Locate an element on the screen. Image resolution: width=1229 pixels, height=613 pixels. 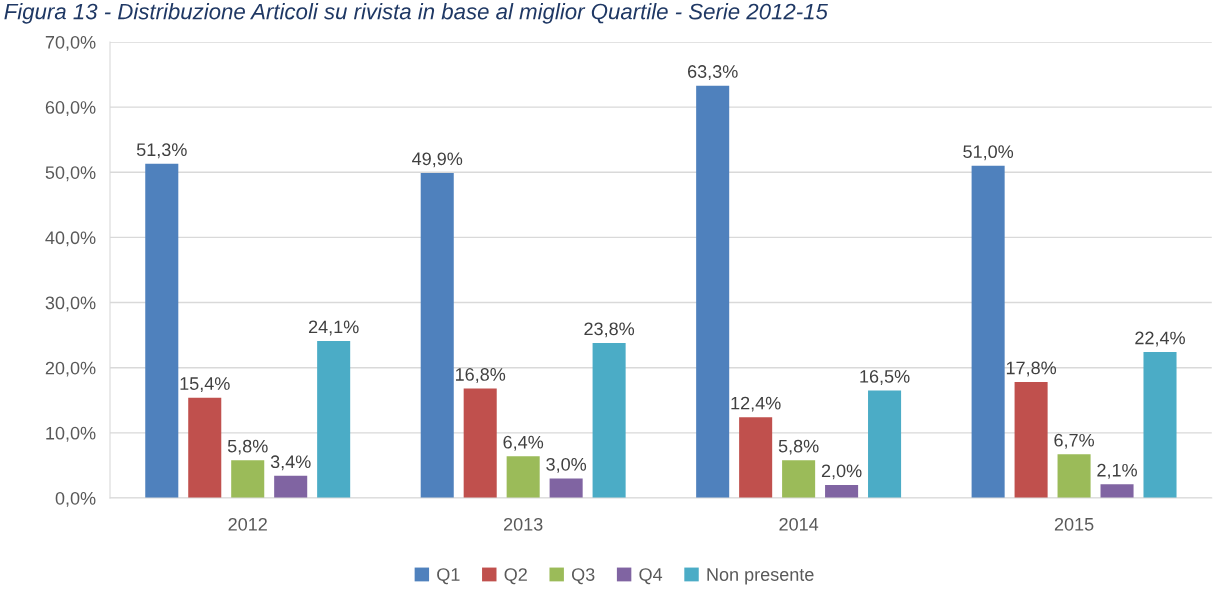
data-label: 3,0% is located at coordinates (566, 465).